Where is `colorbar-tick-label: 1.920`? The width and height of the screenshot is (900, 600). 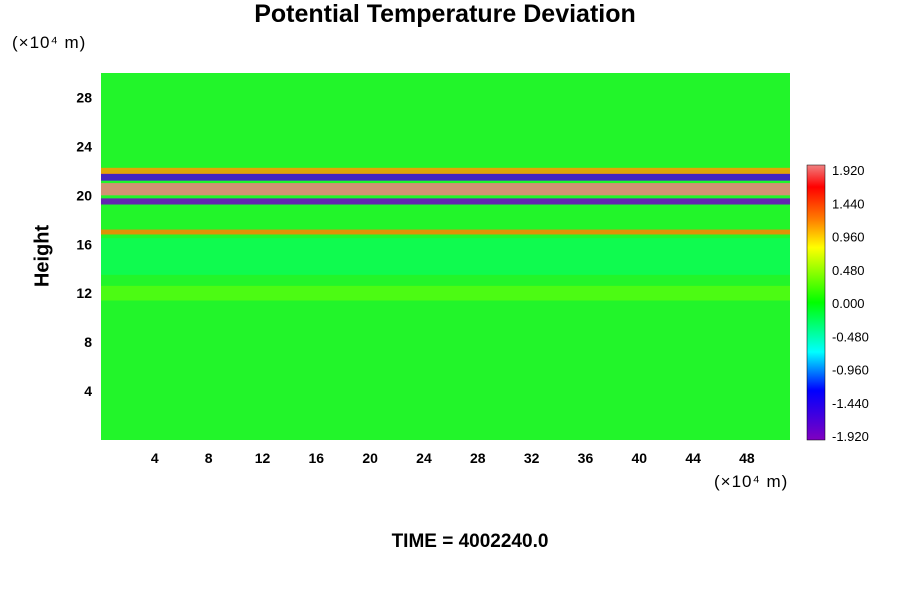
colorbar-tick-label: 1.920 is located at coordinates (848, 170).